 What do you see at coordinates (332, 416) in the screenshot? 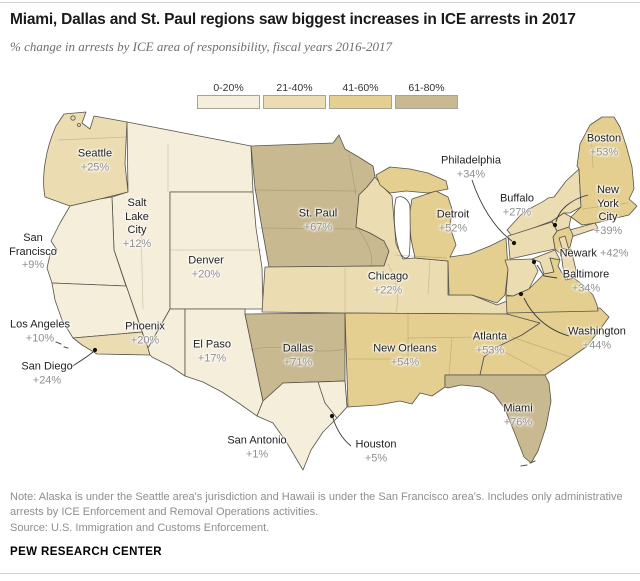
I see `dot-houston` at bounding box center [332, 416].